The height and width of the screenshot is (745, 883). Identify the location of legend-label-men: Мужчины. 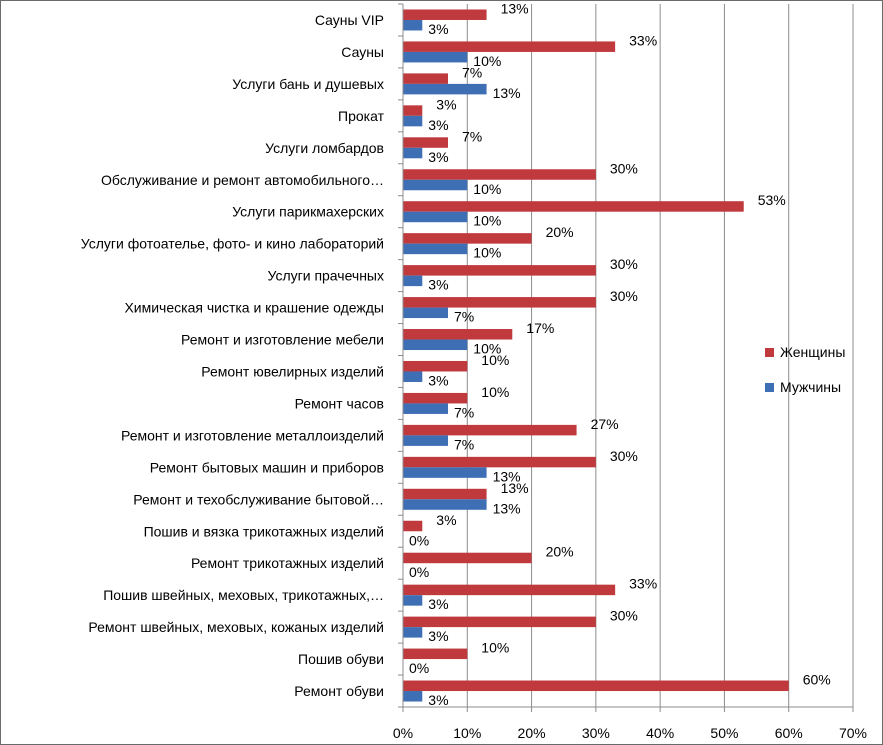
(810, 387).